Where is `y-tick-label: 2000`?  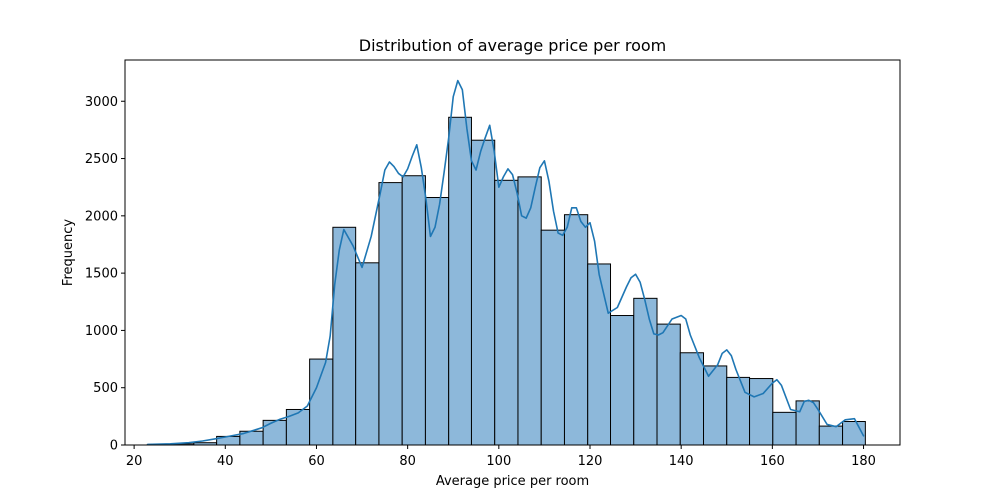
y-tick-label: 2000 is located at coordinates (101, 216).